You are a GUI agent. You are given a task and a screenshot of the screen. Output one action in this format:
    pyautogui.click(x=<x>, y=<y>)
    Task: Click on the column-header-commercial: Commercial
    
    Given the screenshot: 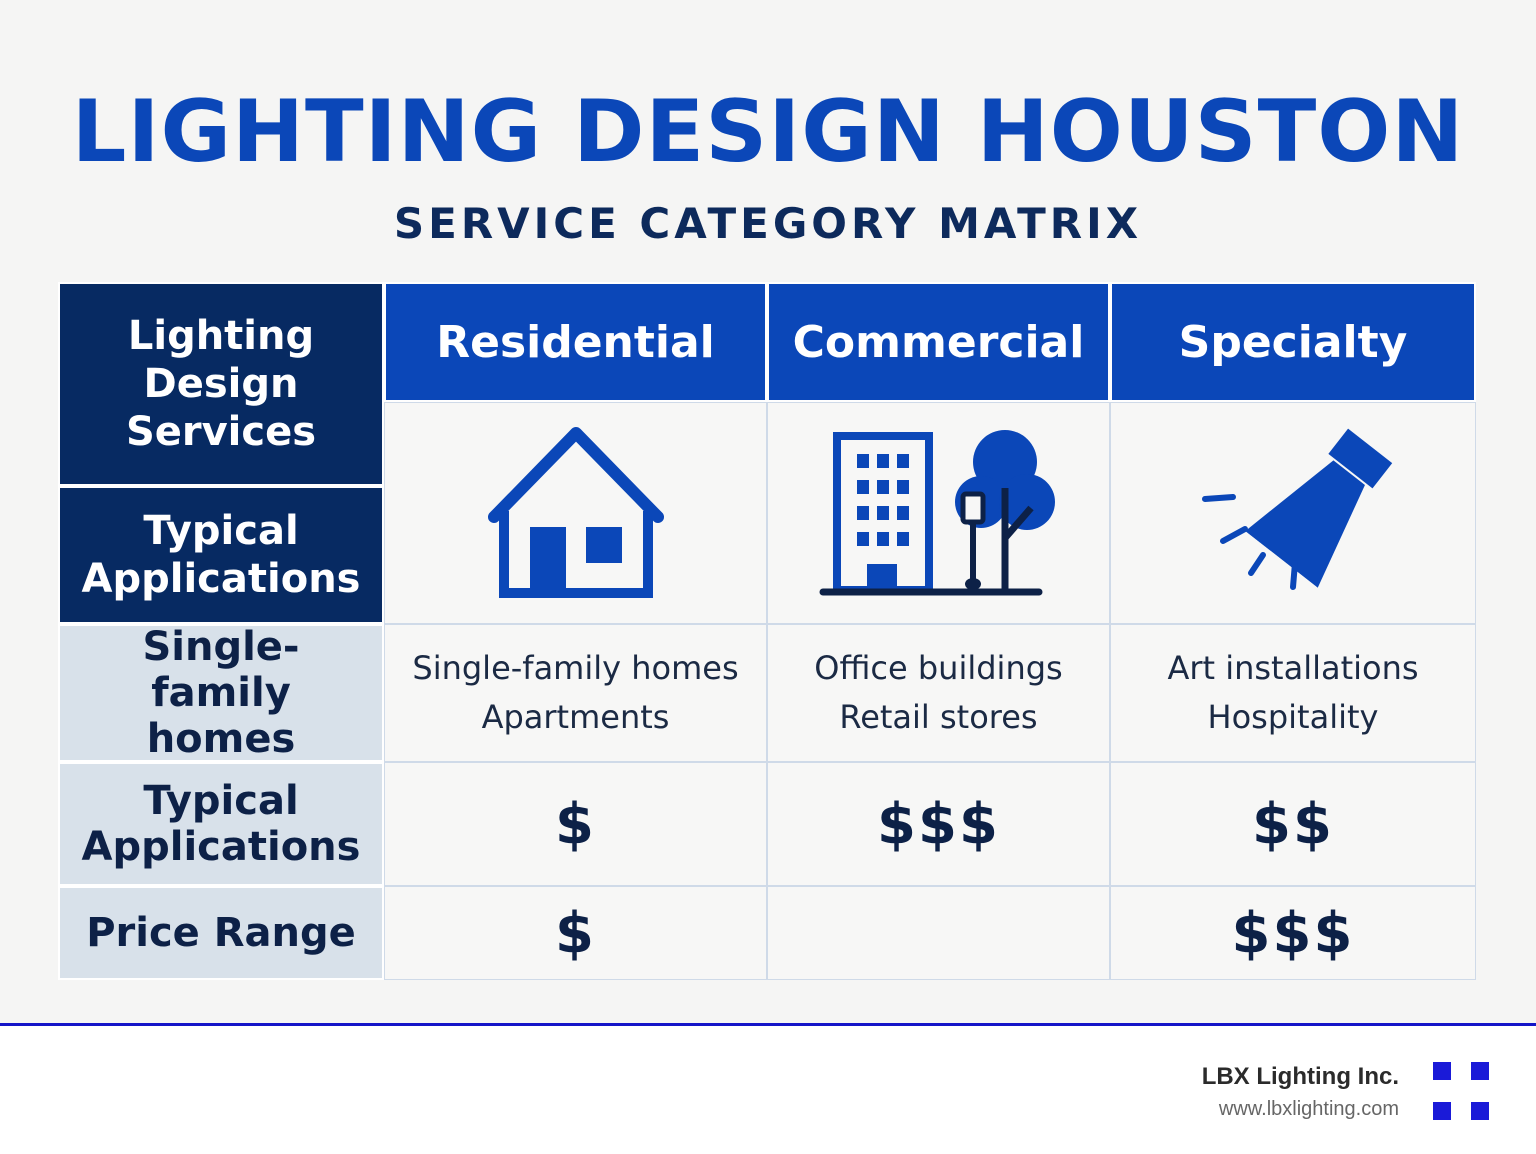 What is the action you would take?
    pyautogui.click(x=938, y=342)
    